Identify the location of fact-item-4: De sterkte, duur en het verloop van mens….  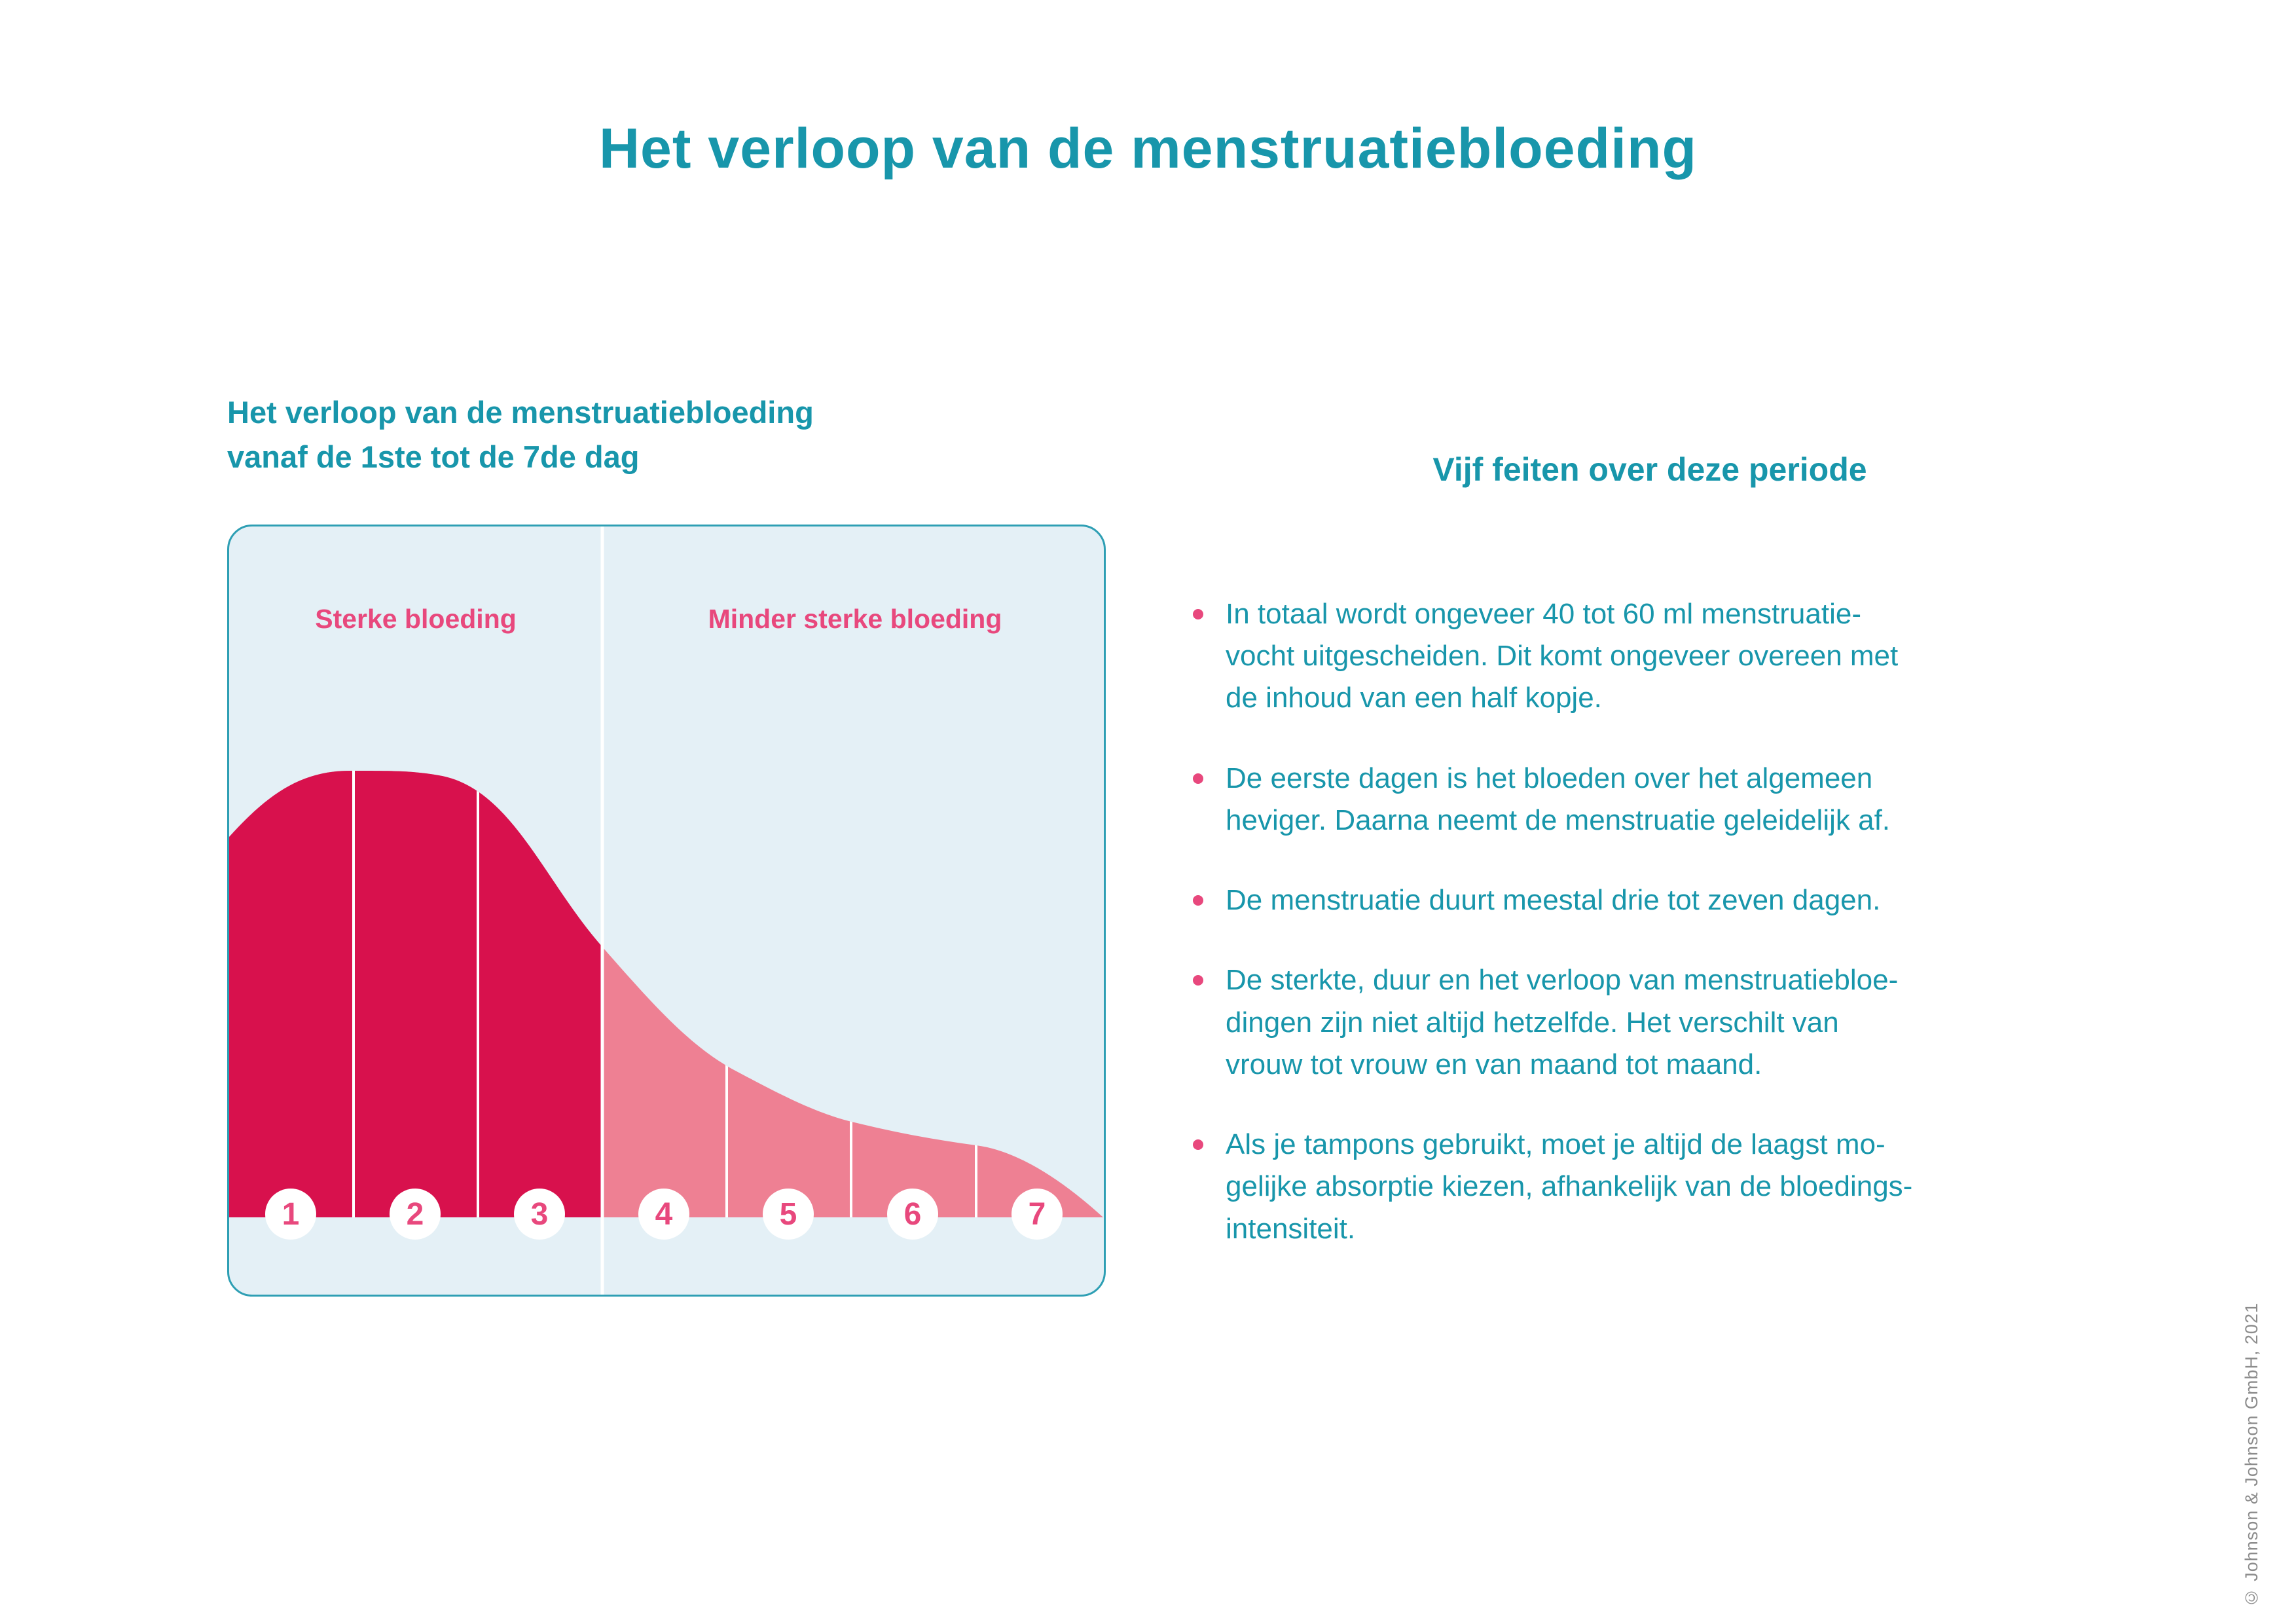
(1702, 1022).